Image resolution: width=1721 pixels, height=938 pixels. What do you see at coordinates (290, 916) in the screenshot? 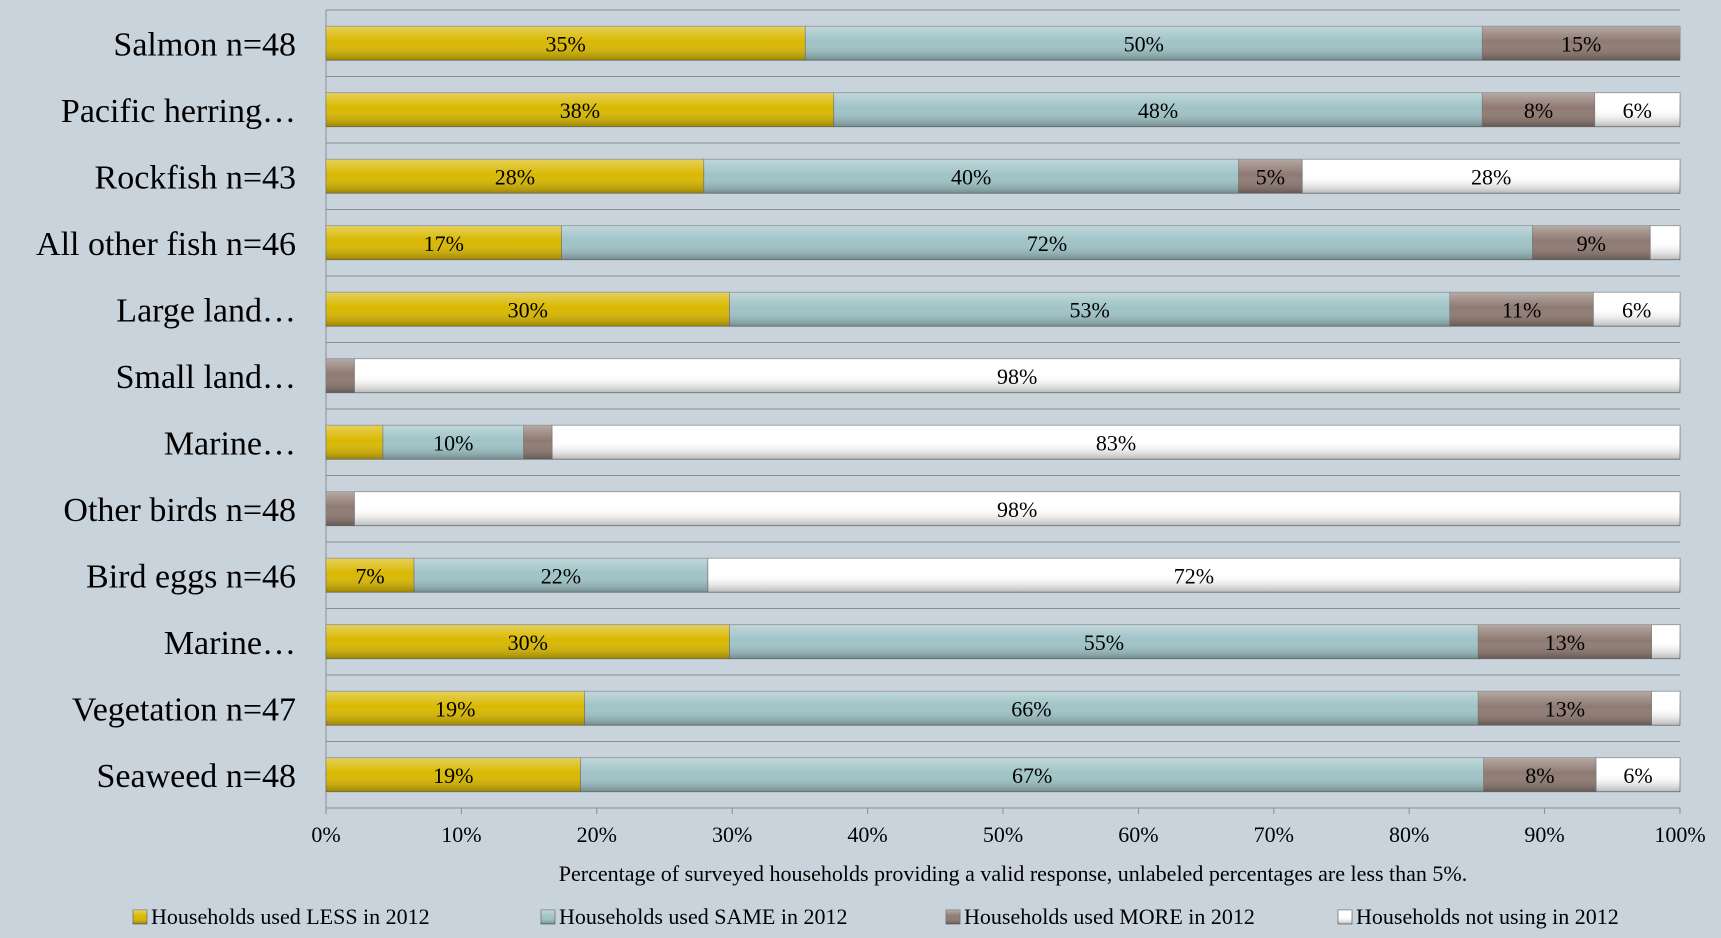
I see `legend-label: Households used LESS in 2012` at bounding box center [290, 916].